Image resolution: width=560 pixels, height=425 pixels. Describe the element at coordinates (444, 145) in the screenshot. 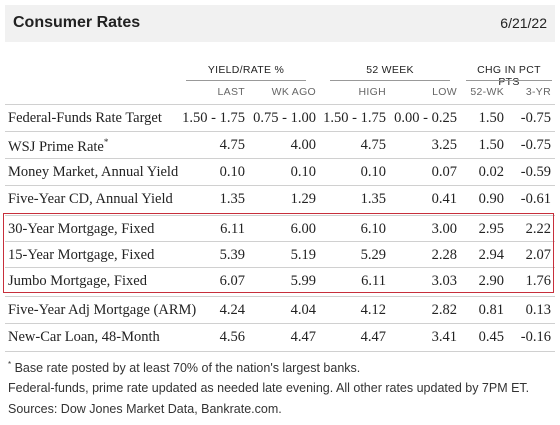

I see `cell-low: 3.25` at that location.